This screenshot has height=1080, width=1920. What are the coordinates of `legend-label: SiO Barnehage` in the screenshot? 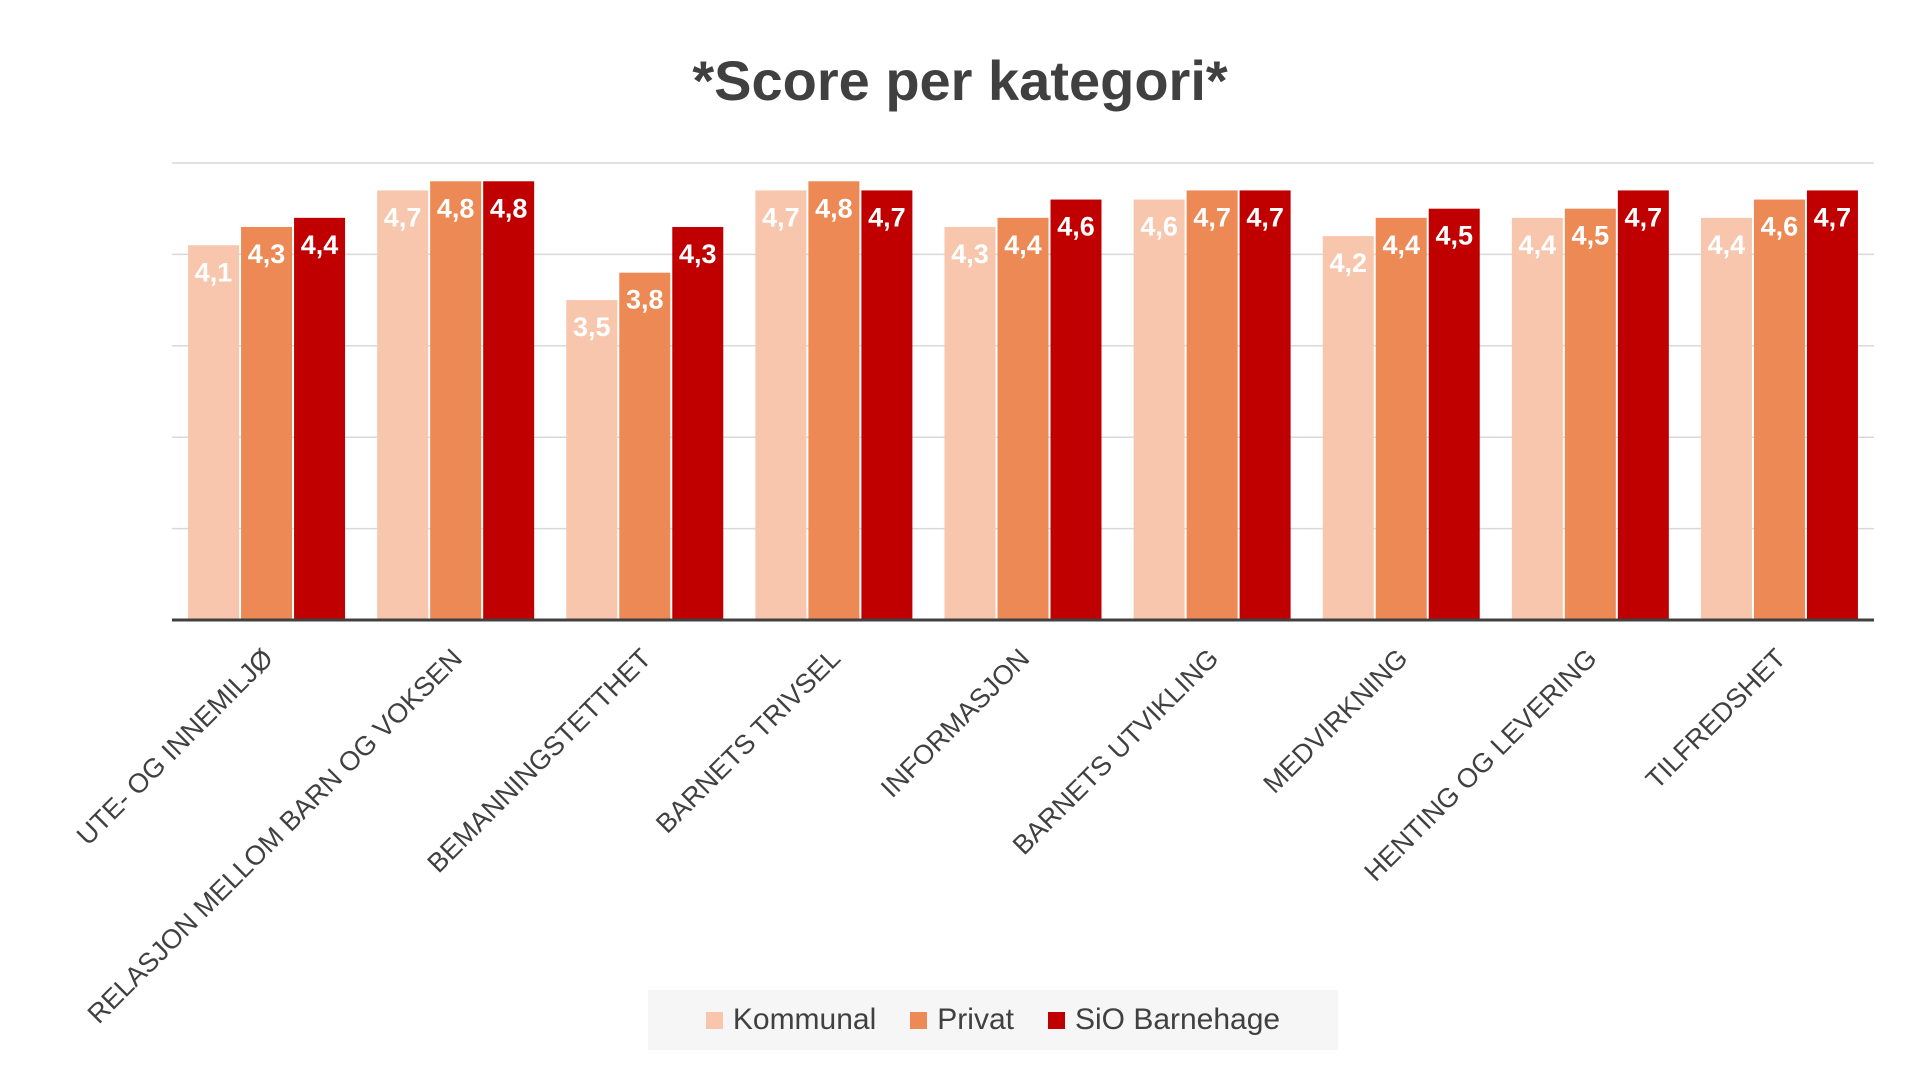 It's located at (1177, 1019).